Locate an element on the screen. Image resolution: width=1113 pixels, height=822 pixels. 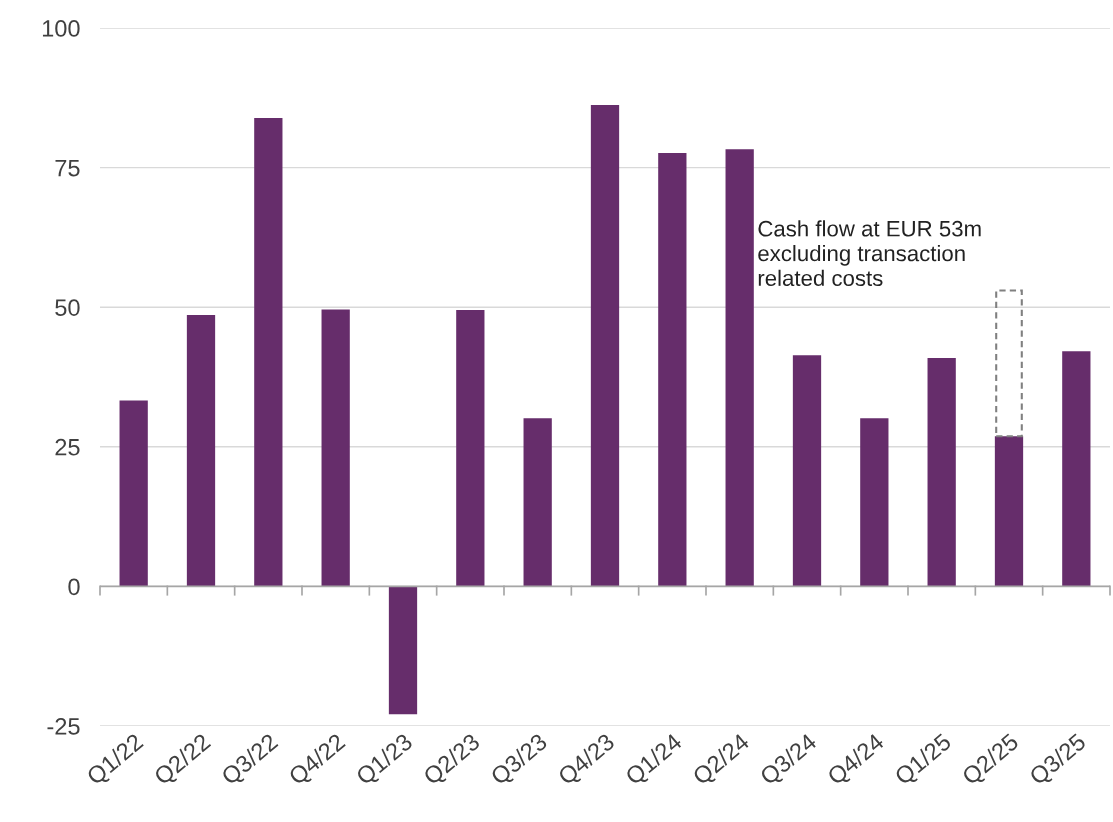
annotation: Cash flow at EUR 53m excluding transaction related costs is located at coordinates (869, 253).